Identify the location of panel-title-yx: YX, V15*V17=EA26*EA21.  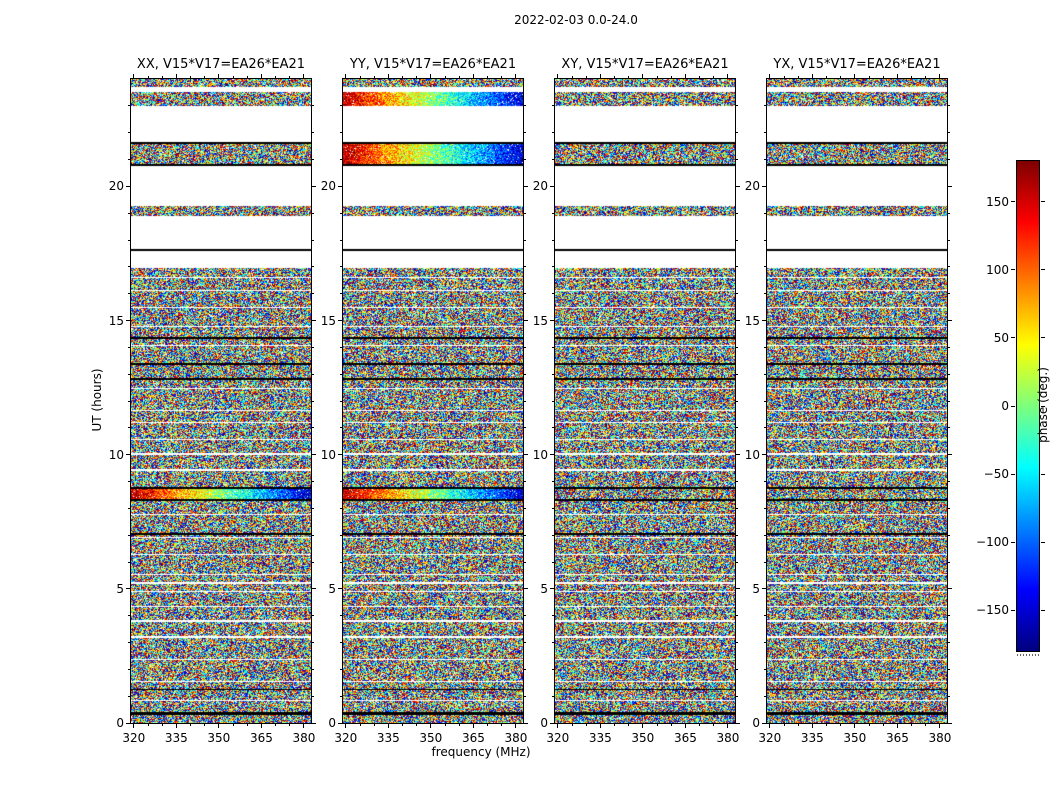
(857, 64).